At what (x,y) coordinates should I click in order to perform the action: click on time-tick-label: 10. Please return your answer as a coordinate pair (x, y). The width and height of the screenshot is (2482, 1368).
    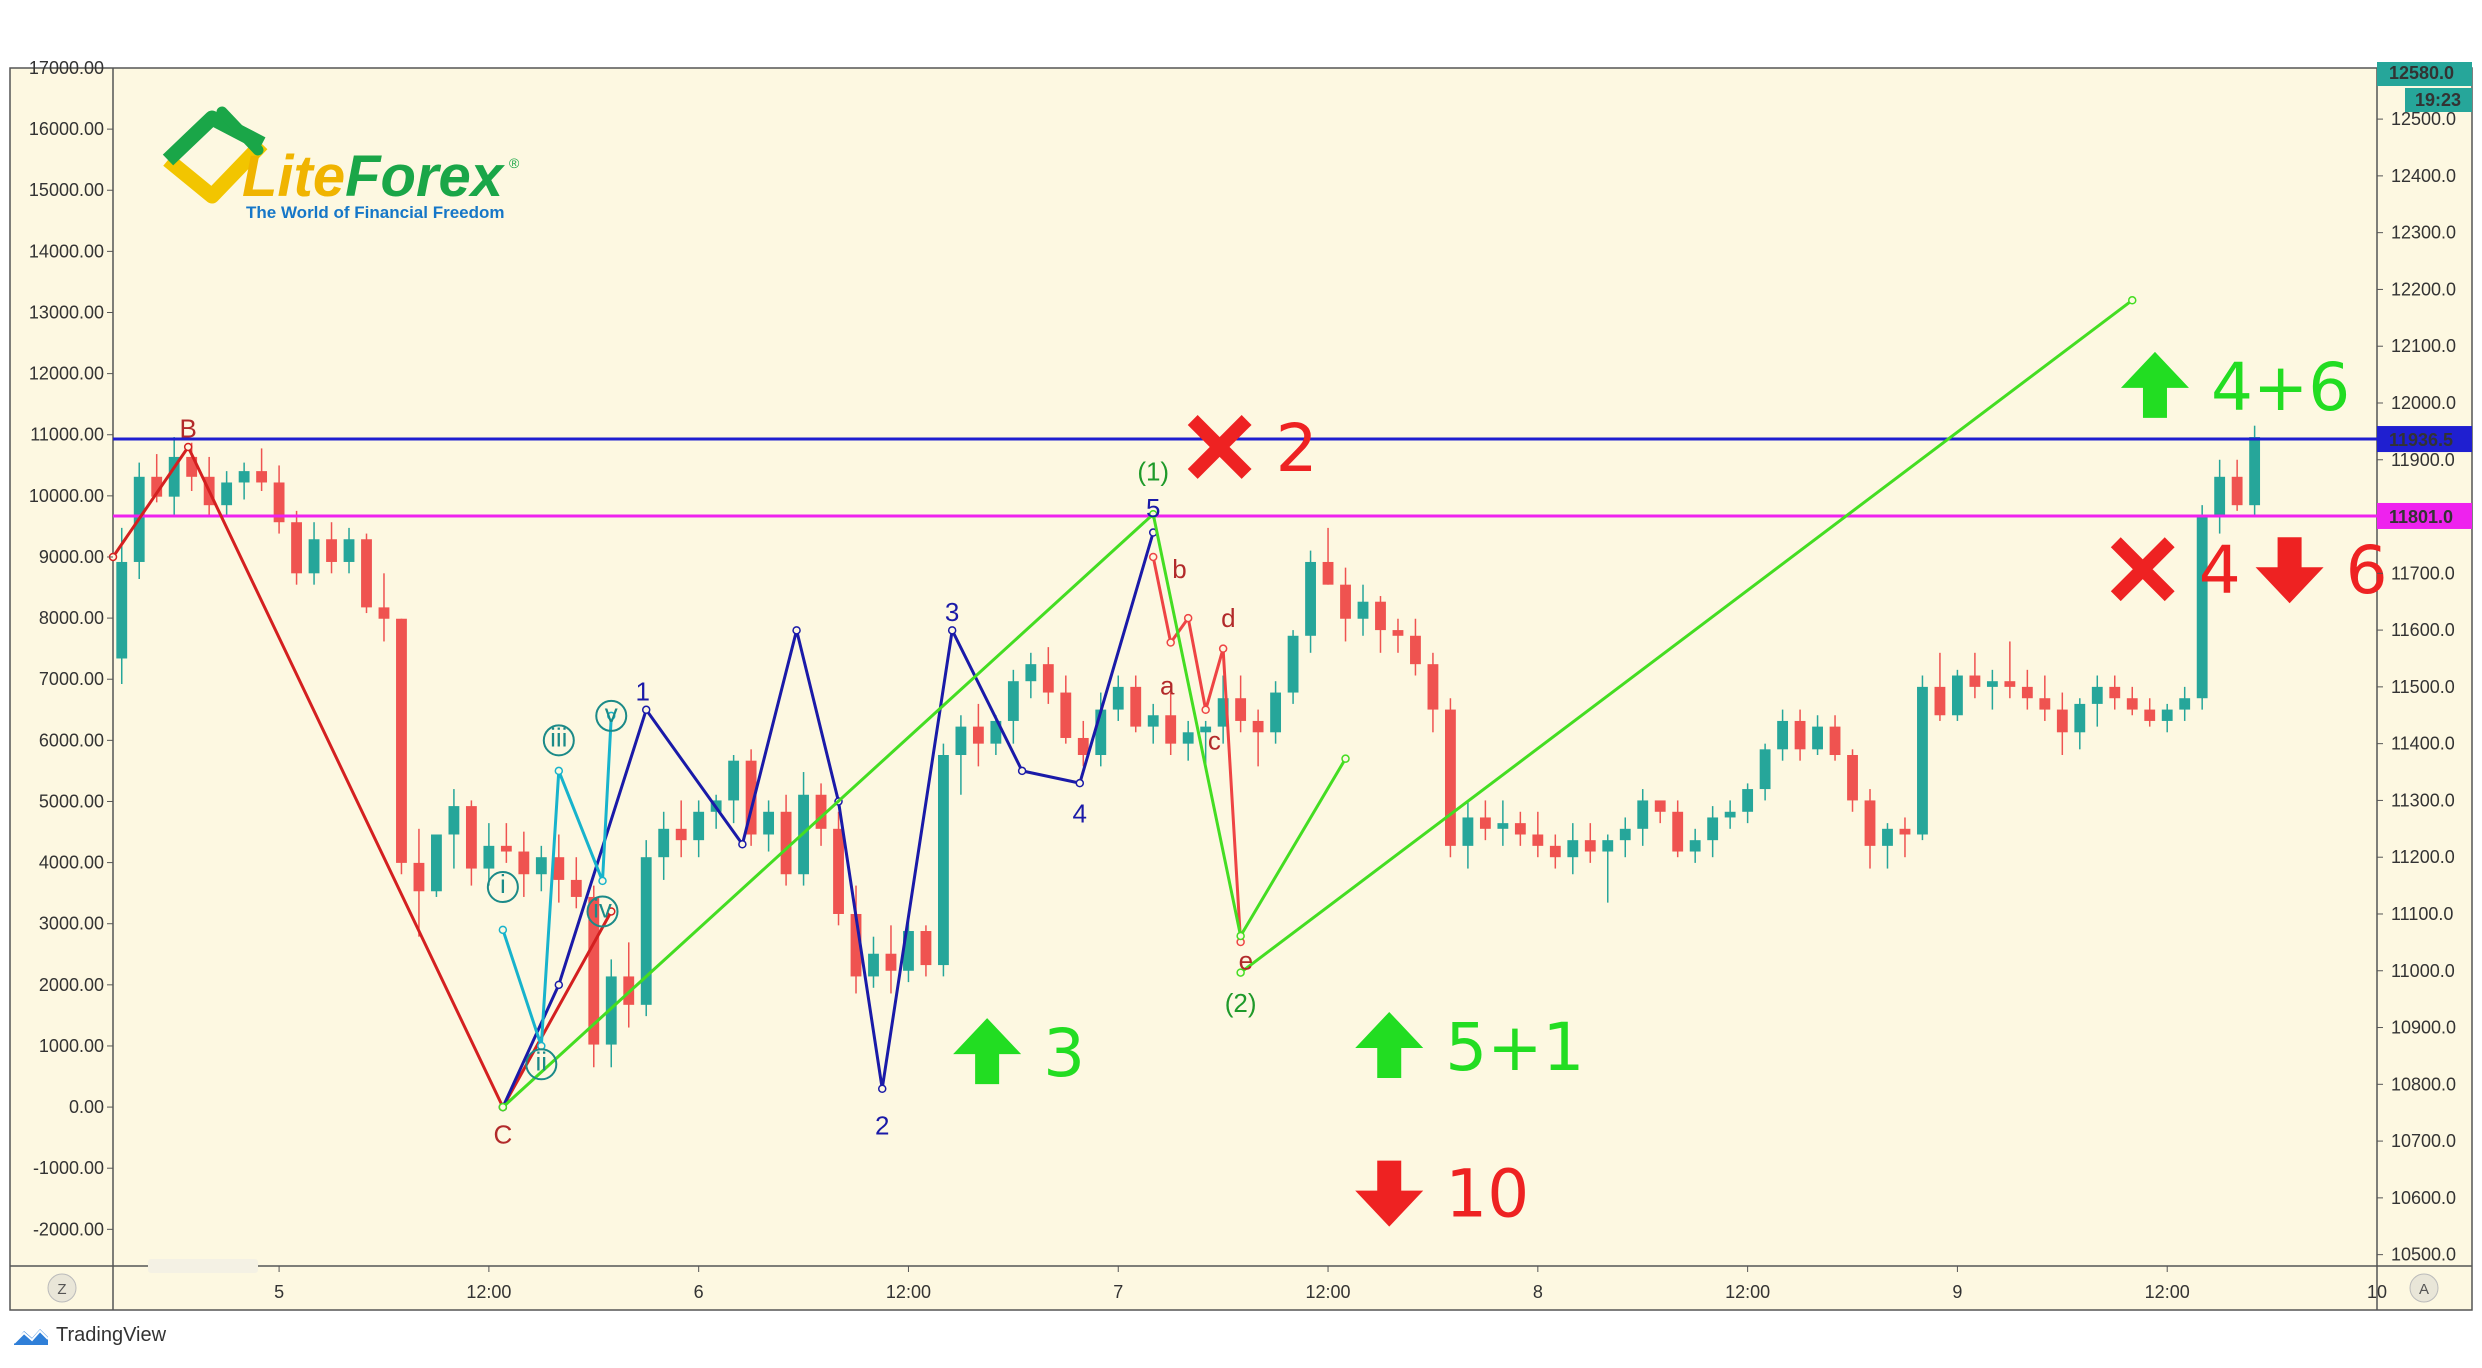
    Looking at the image, I should click on (2377, 1292).